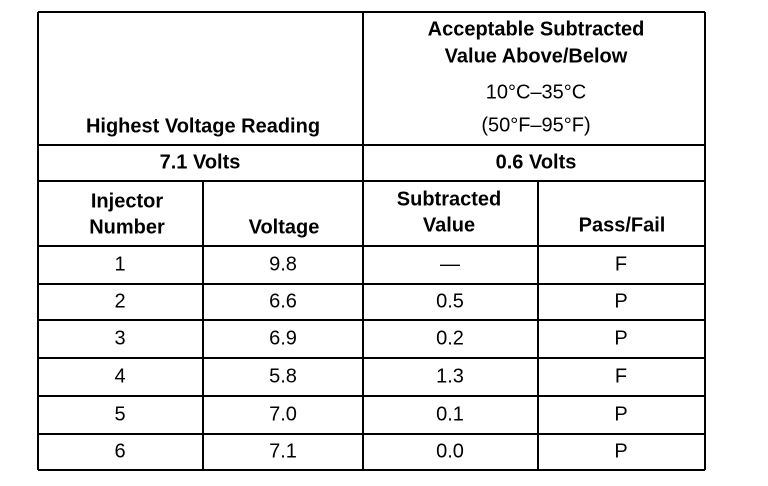 Image resolution: width=768 pixels, height=486 pixels. Describe the element at coordinates (119, 414) in the screenshot. I see `table-cell: 5` at that location.